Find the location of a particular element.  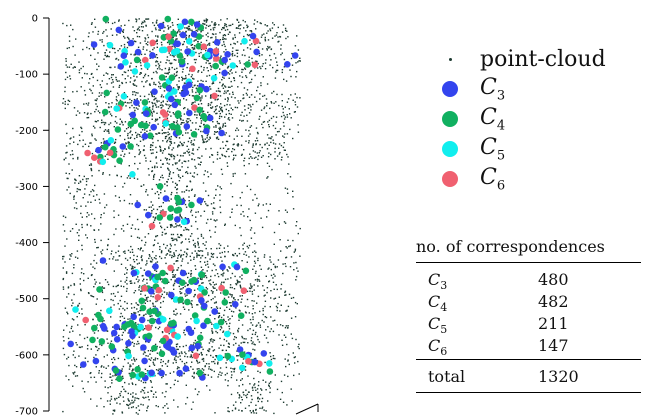

c6-point is located at coordinates (170, 268).